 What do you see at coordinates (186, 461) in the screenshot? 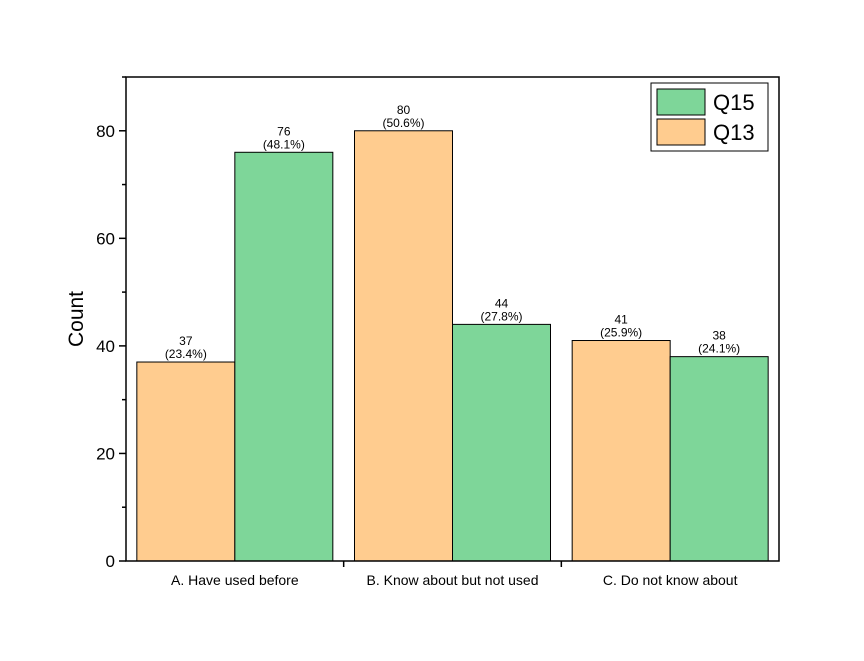
I see `bar-q13-a-have-used-before` at bounding box center [186, 461].